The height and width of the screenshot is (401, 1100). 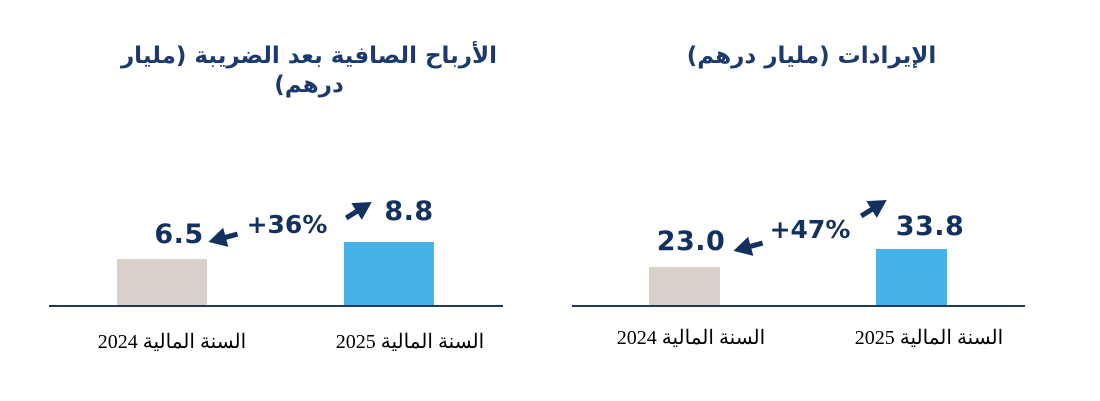 What do you see at coordinates (287, 224) in the screenshot?
I see `growth-percent-label: +36%` at bounding box center [287, 224].